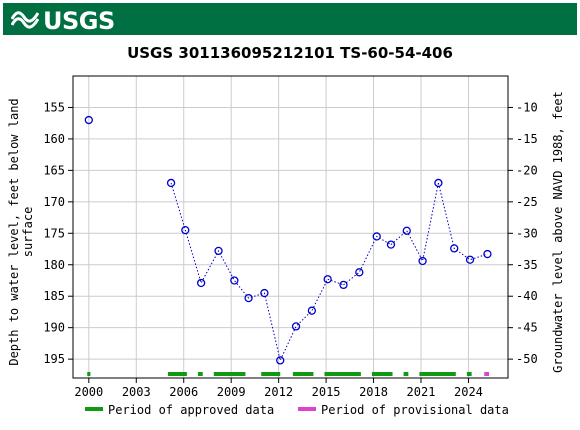 The width and height of the screenshot is (580, 430). What do you see at coordinates (88, 392) in the screenshot?
I see `x-tick-label: 2000` at bounding box center [88, 392].